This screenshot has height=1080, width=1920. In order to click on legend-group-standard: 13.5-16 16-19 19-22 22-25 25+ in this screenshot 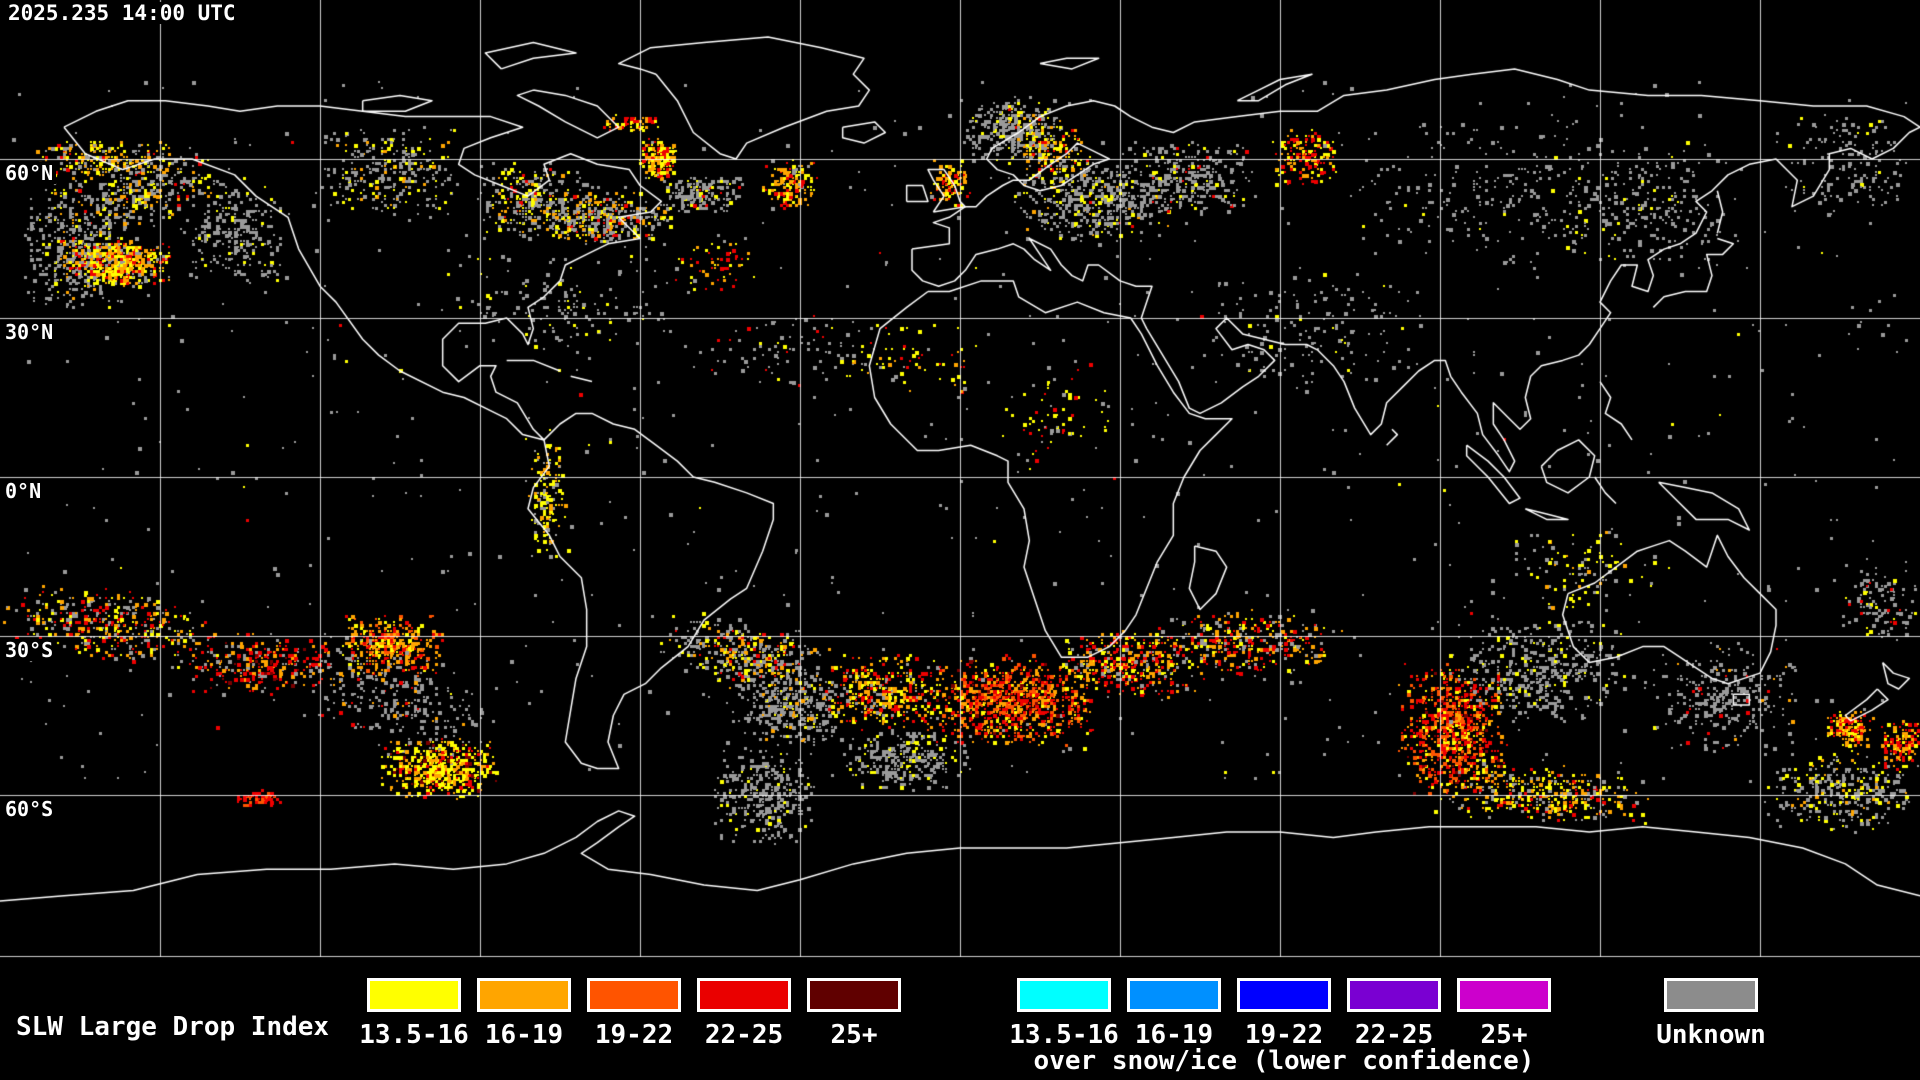, I will do `click(634, 1014)`.